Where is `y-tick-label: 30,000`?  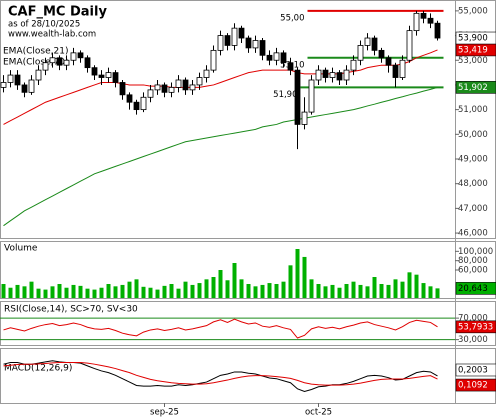 y-tick-label: 30,000 is located at coordinates (473, 340).